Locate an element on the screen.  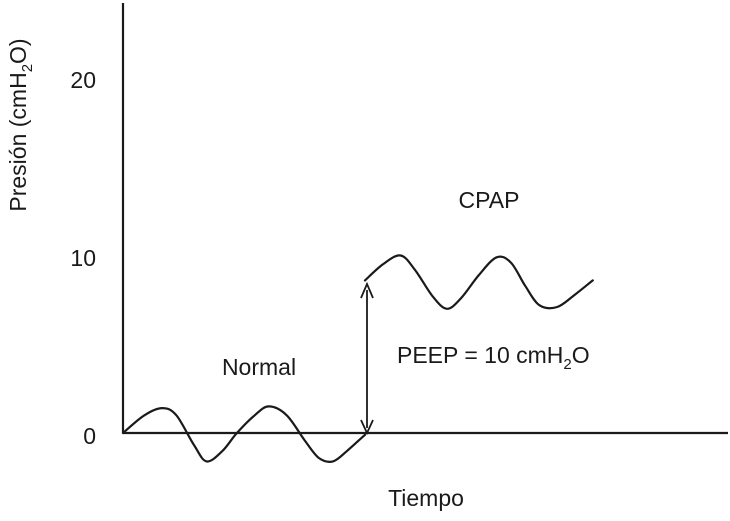
y-tick-label: 10 is located at coordinates (83, 258).